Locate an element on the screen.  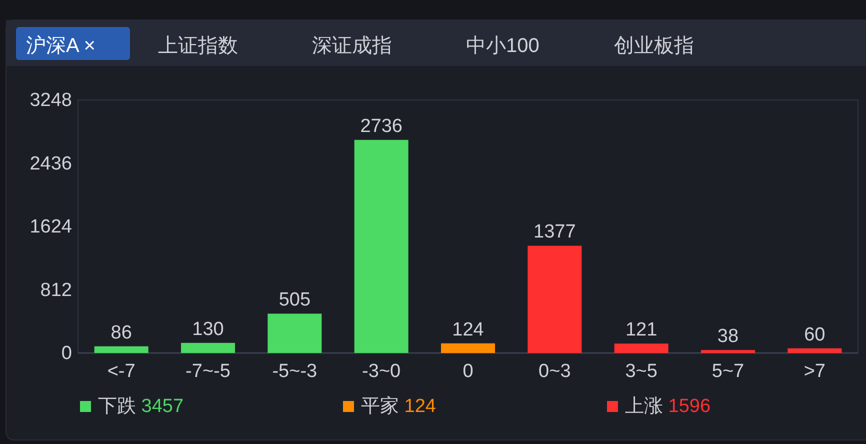
data-label: 121 is located at coordinates (641, 330).